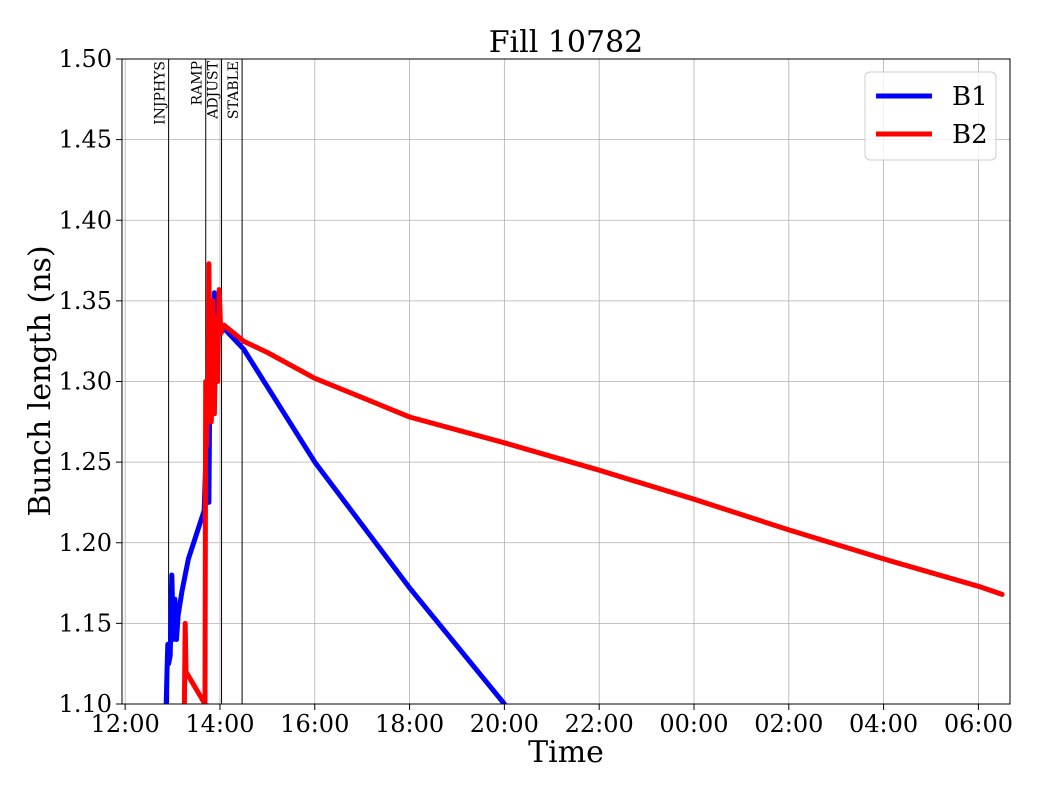 Image resolution: width=1040 pixels, height=800 pixels. What do you see at coordinates (85, 462) in the screenshot?
I see `y-tick-label: 1.25` at bounding box center [85, 462].